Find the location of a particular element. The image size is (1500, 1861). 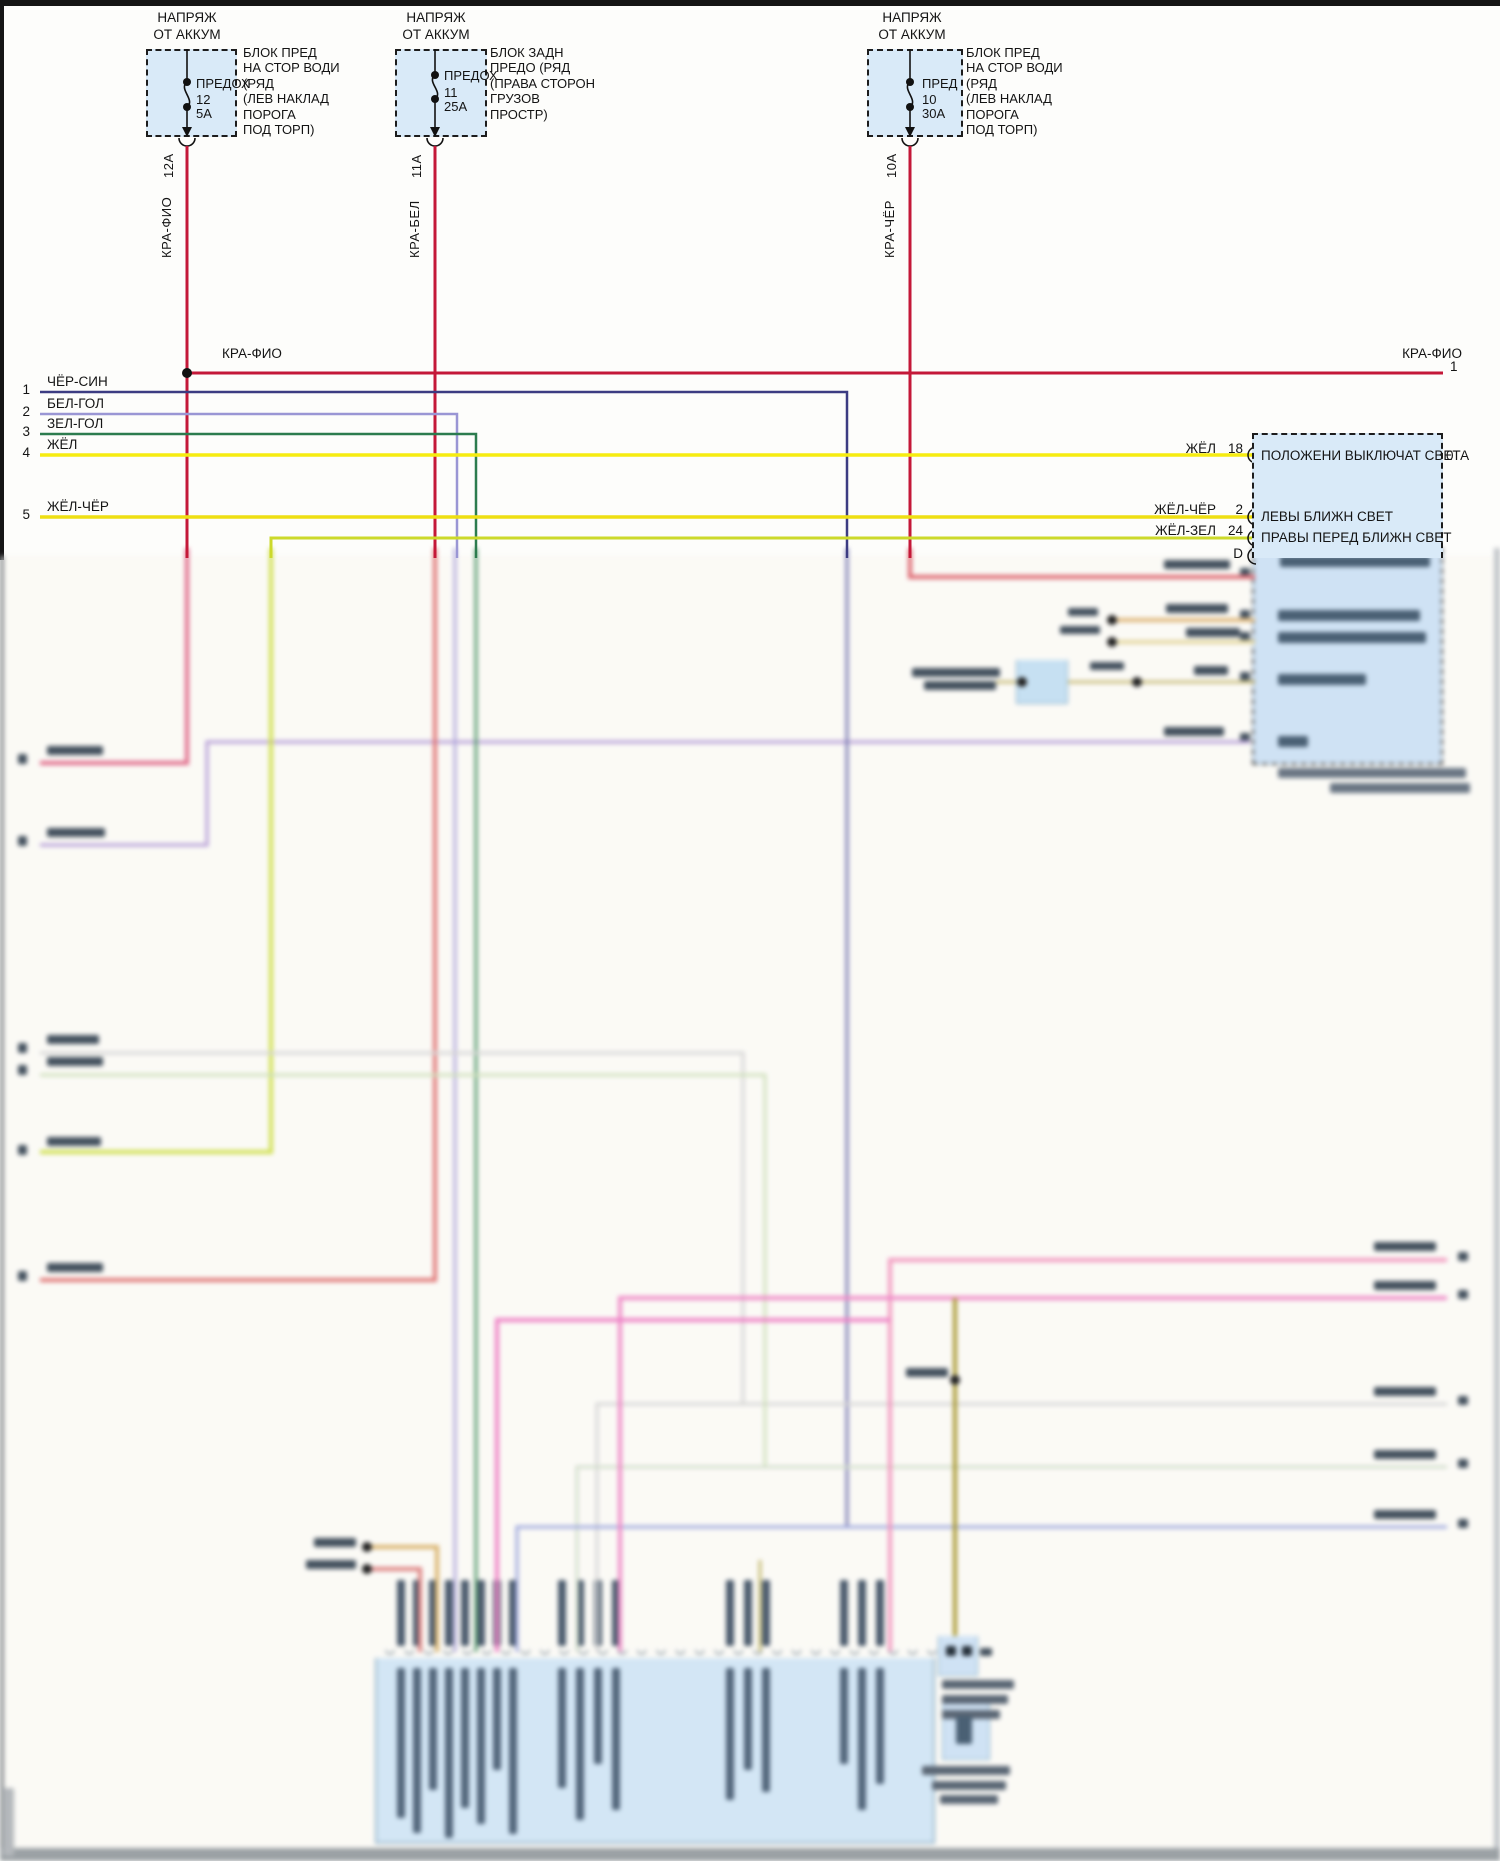

left-wire-2-num: 2 is located at coordinates (26, 411).